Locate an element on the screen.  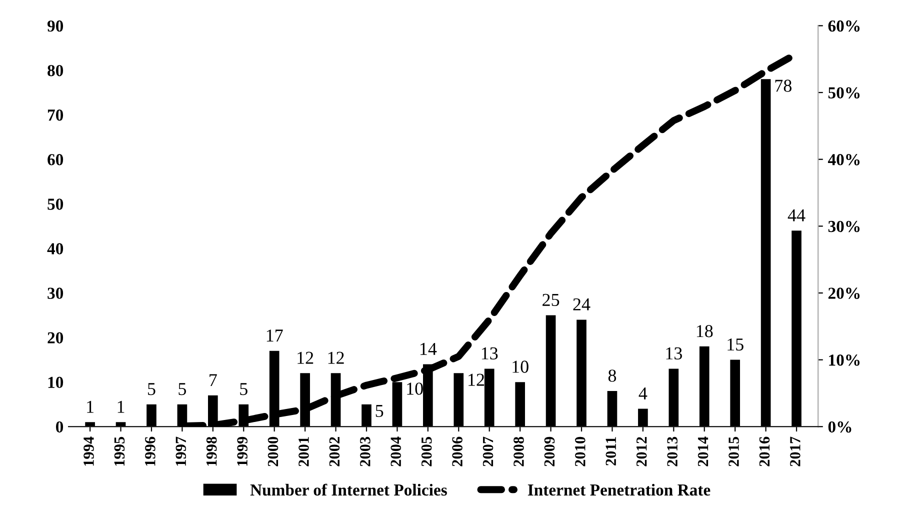
x-tick-label: 1996 is located at coordinates (150, 451).